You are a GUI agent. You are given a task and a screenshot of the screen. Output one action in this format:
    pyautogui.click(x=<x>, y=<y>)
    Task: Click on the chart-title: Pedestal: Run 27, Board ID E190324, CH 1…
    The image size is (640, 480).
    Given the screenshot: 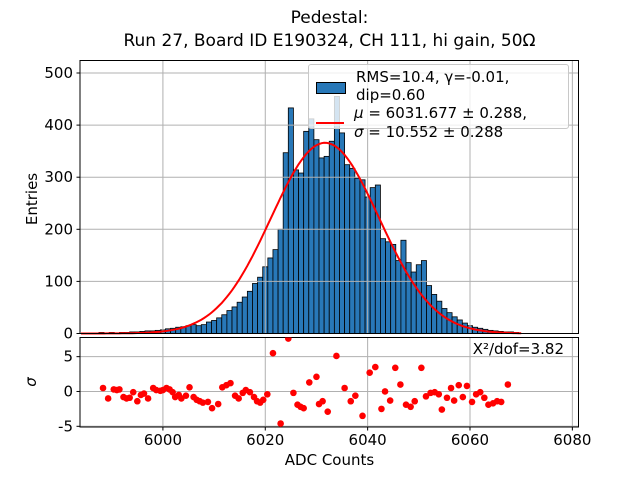 What is the action you would take?
    pyautogui.click(x=329, y=30)
    